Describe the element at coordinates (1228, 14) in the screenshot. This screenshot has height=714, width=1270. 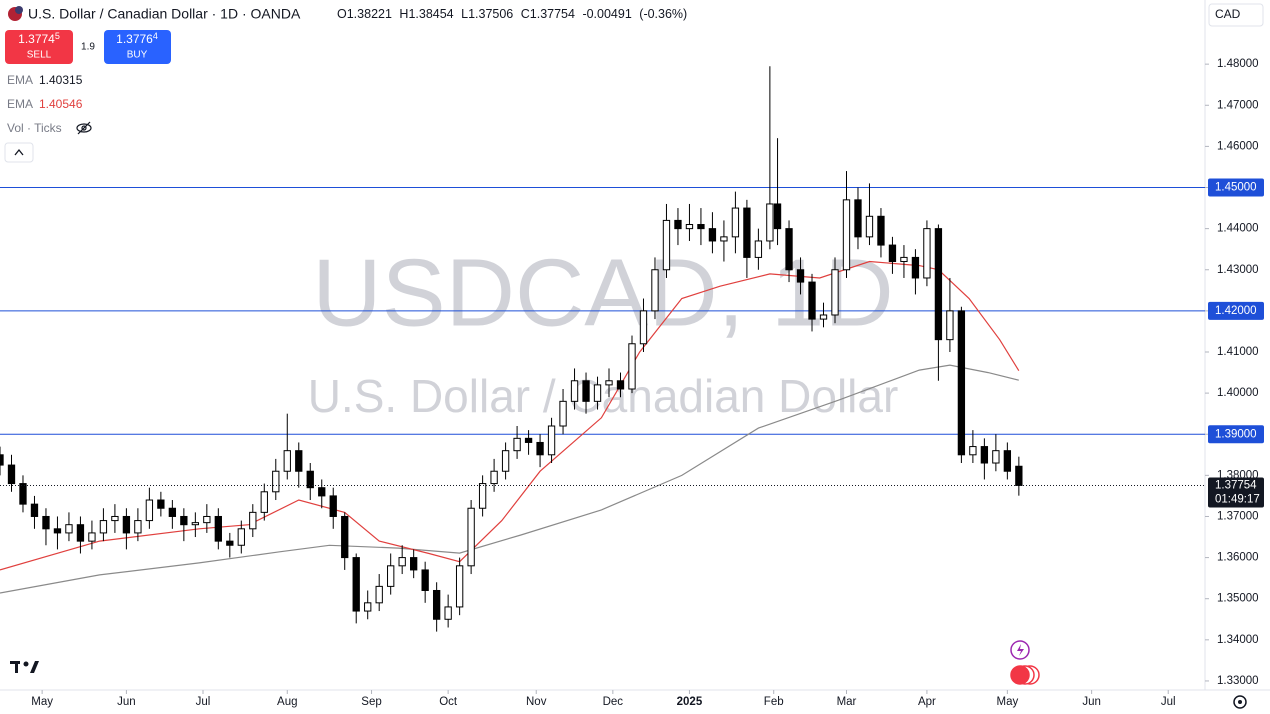
I see `currency-label: CAD` at that location.